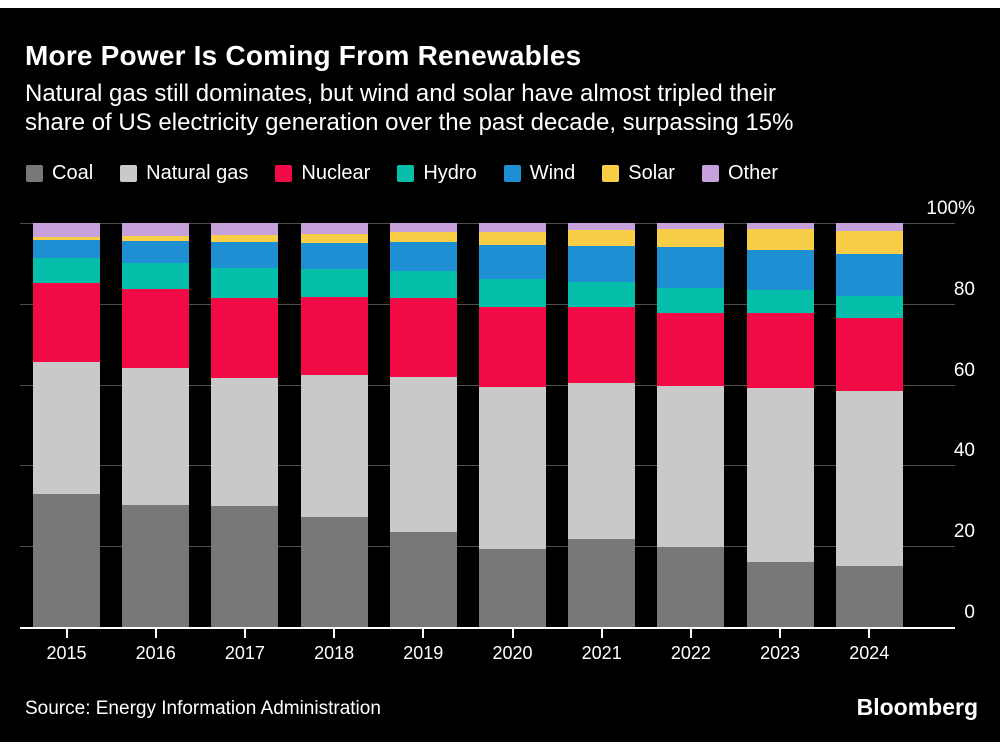  What do you see at coordinates (66, 238) in the screenshot?
I see `bar-segment-solar-2015` at bounding box center [66, 238].